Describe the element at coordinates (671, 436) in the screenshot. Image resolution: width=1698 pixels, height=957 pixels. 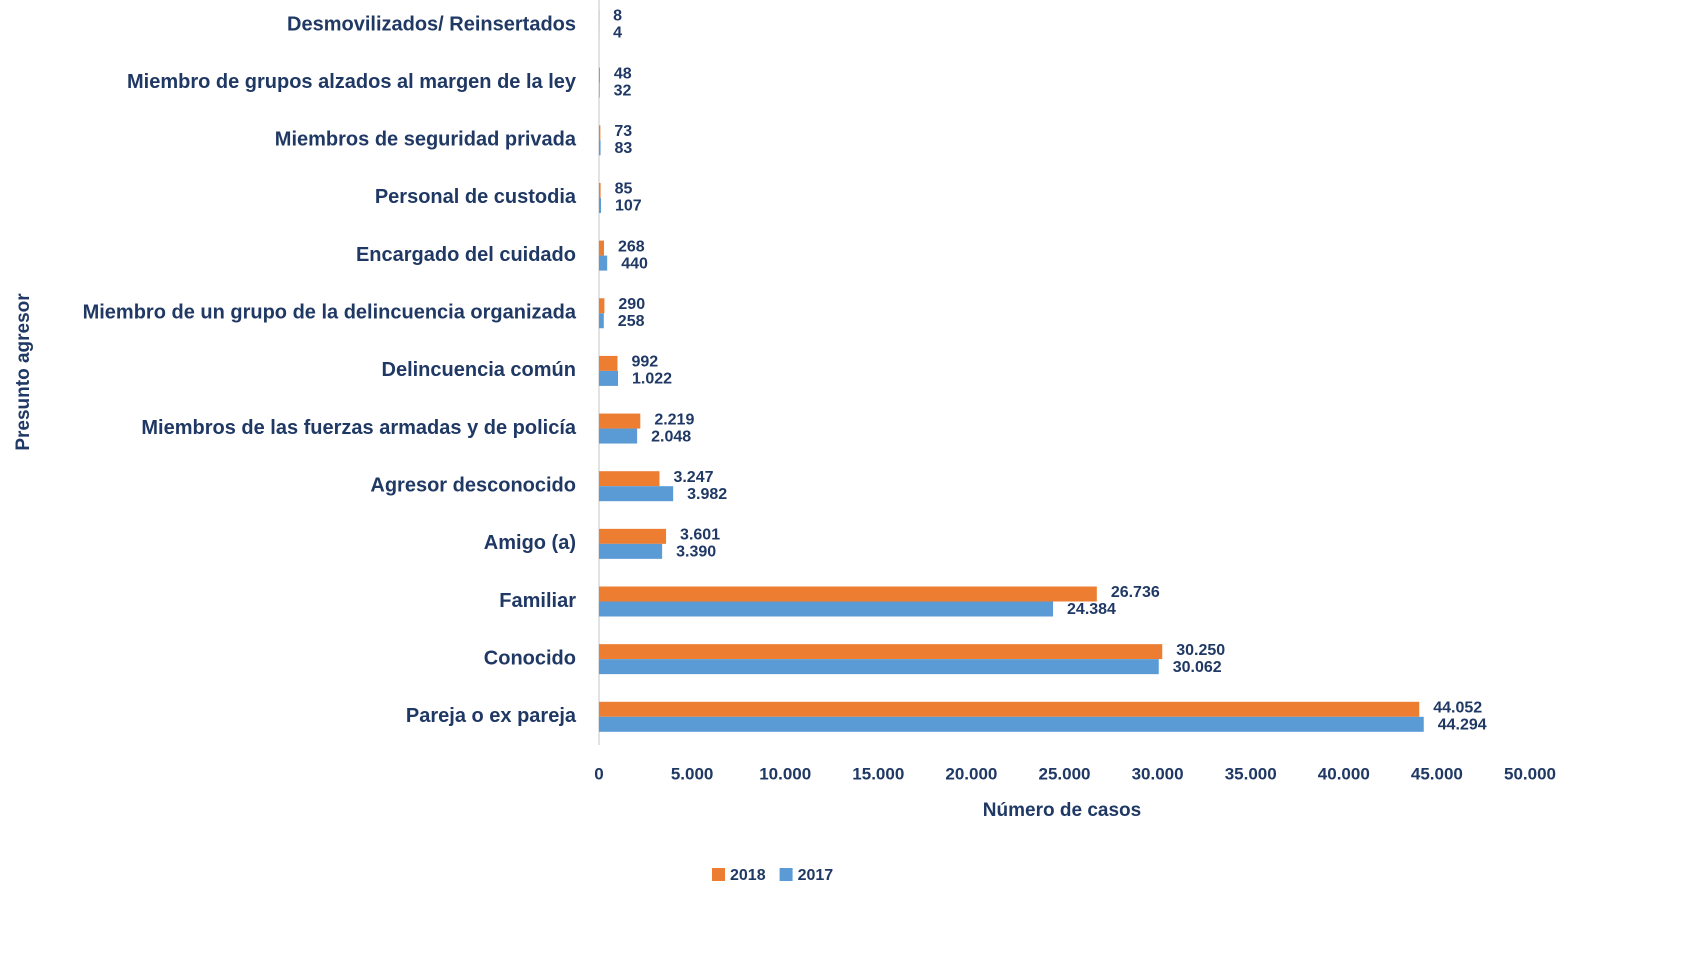
I see `value-label: 2.048` at that location.